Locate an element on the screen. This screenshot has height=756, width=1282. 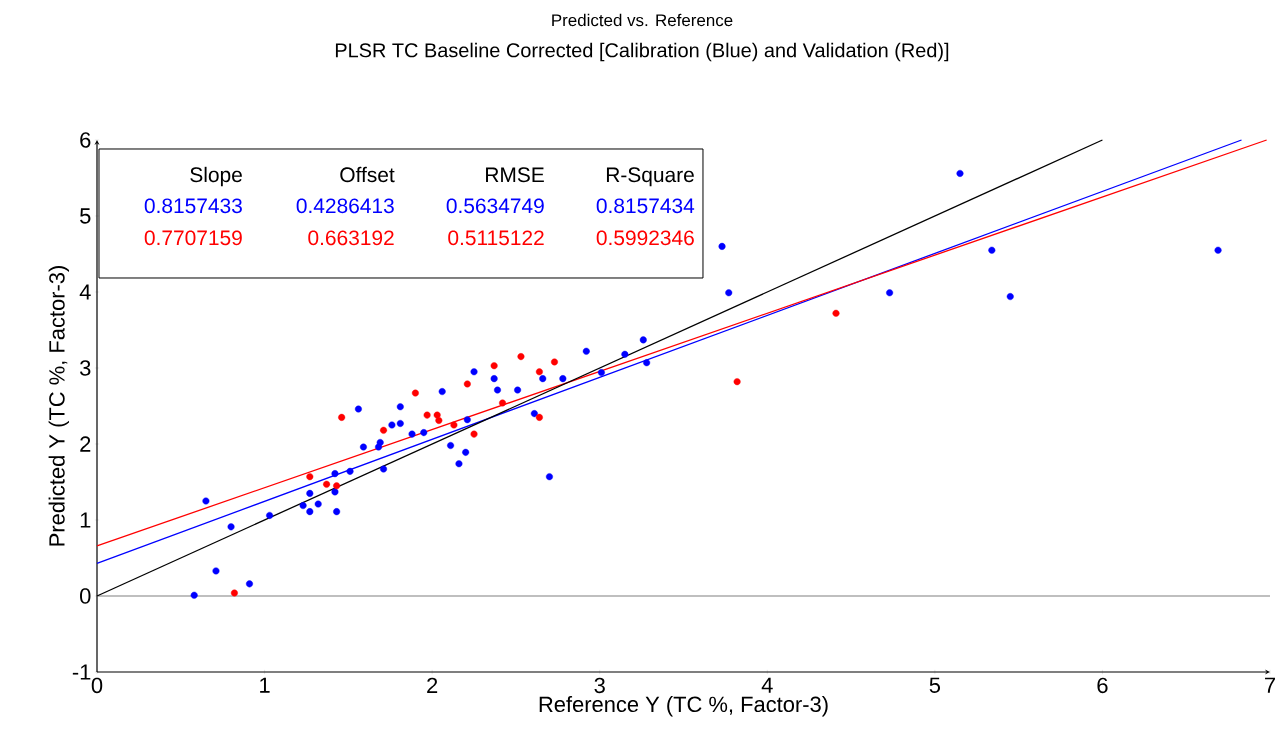
y-tick-label: 2 is located at coordinates (85, 444).